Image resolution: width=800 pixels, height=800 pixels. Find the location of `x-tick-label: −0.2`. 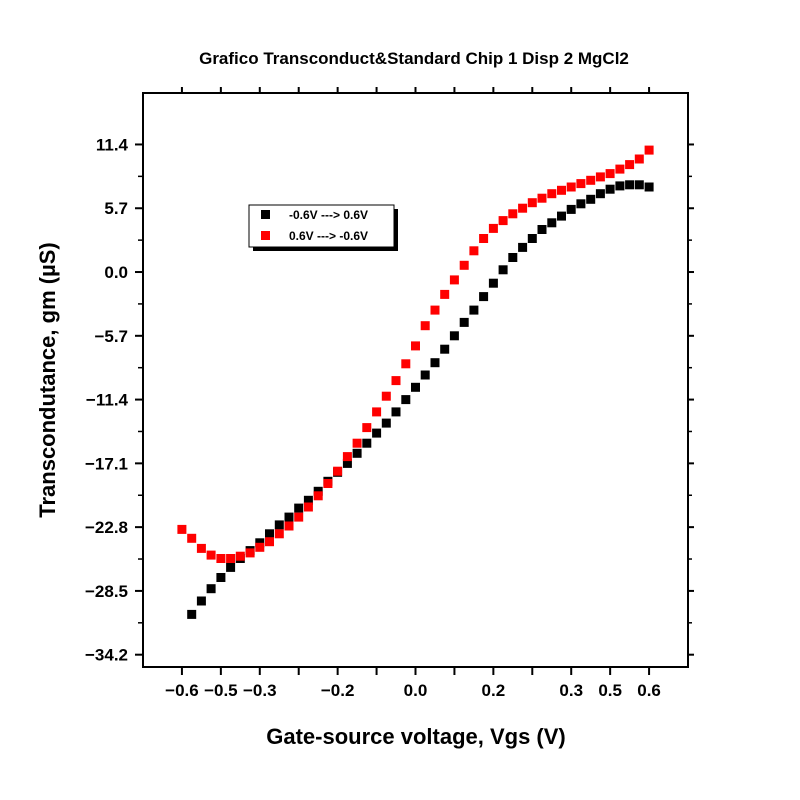

x-tick-label: −0.2 is located at coordinates (338, 690).